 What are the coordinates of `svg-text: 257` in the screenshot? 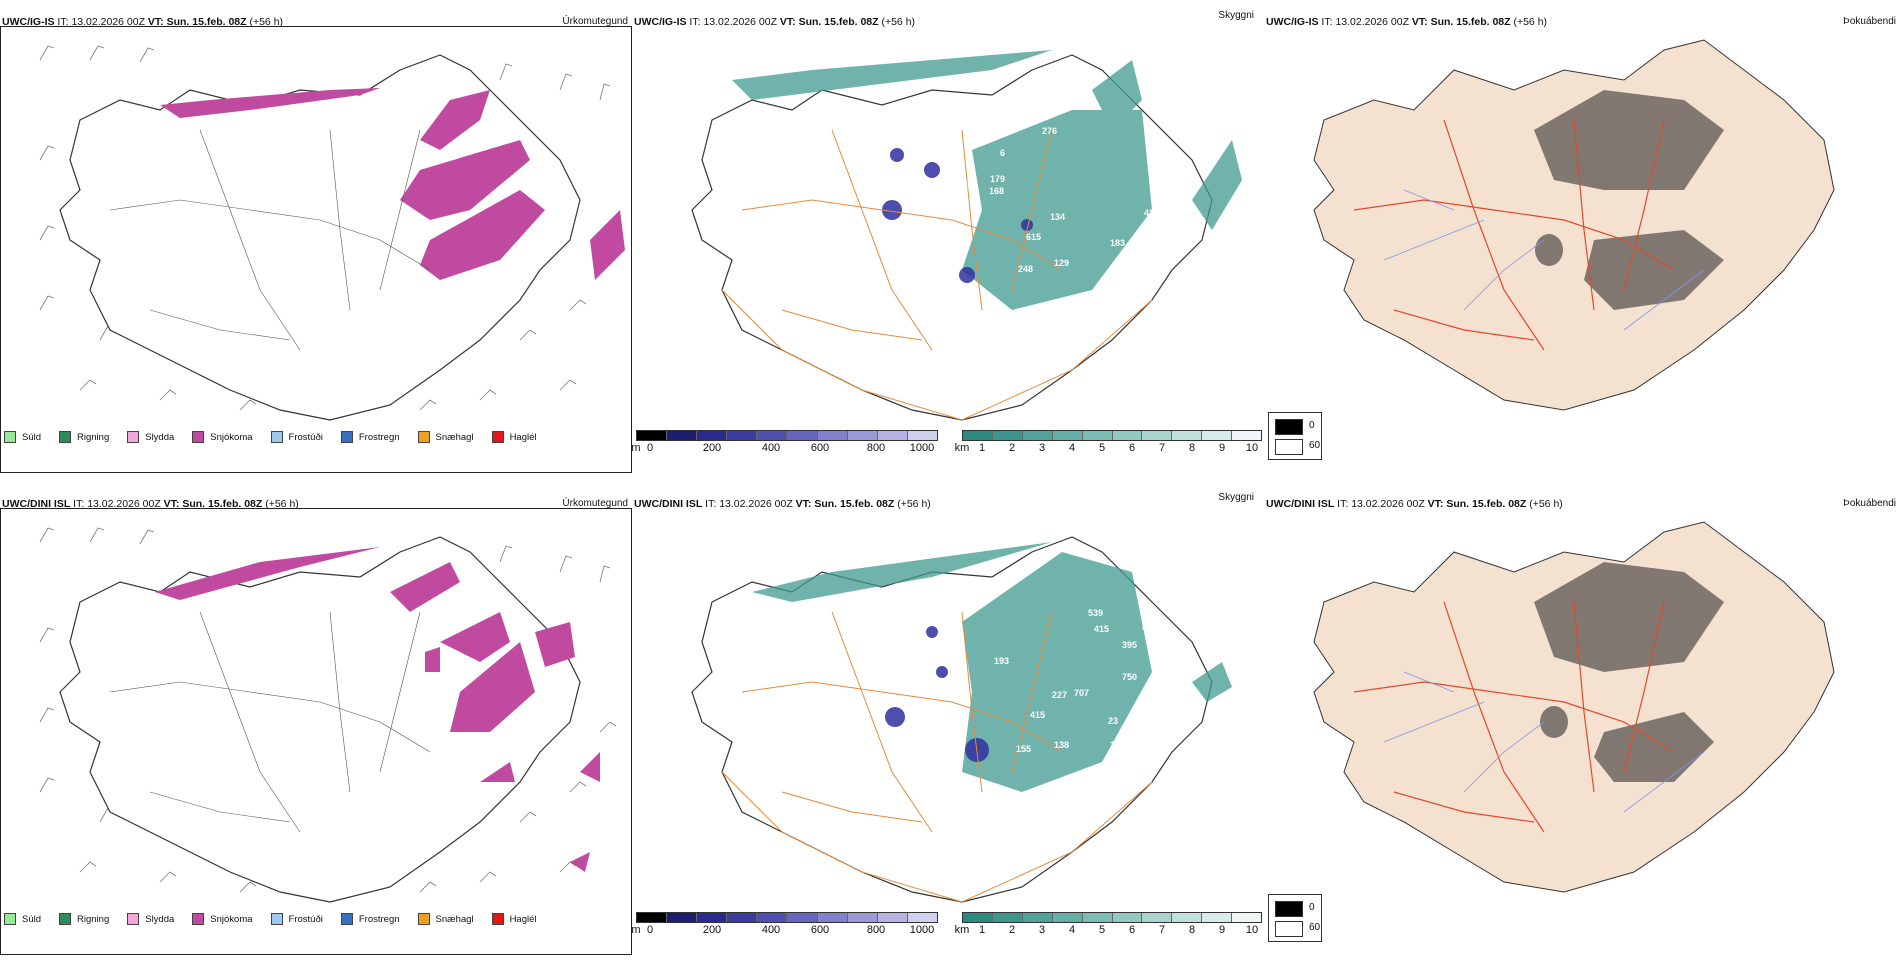 It's located at (969, 185).